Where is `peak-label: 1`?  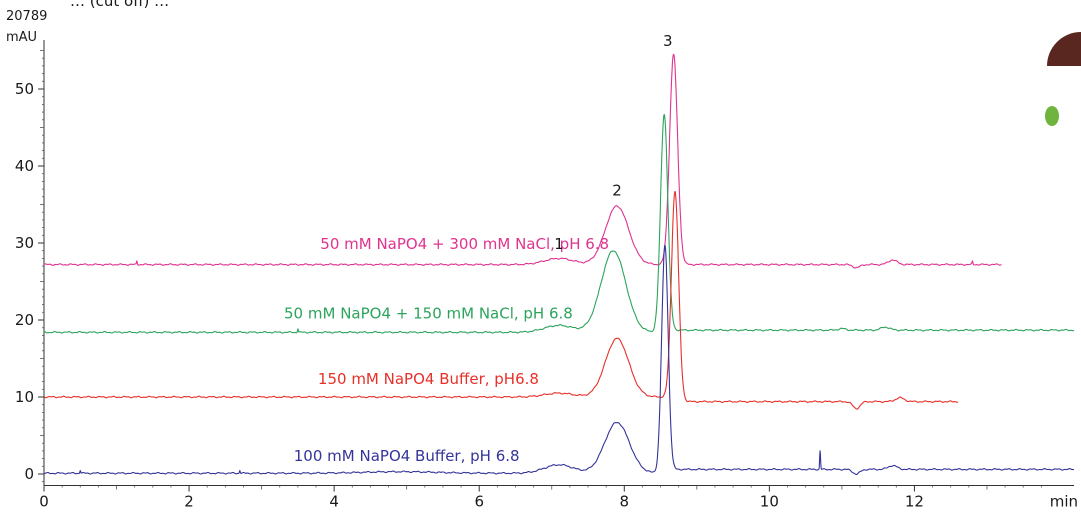
peak-label: 1 is located at coordinates (559, 244).